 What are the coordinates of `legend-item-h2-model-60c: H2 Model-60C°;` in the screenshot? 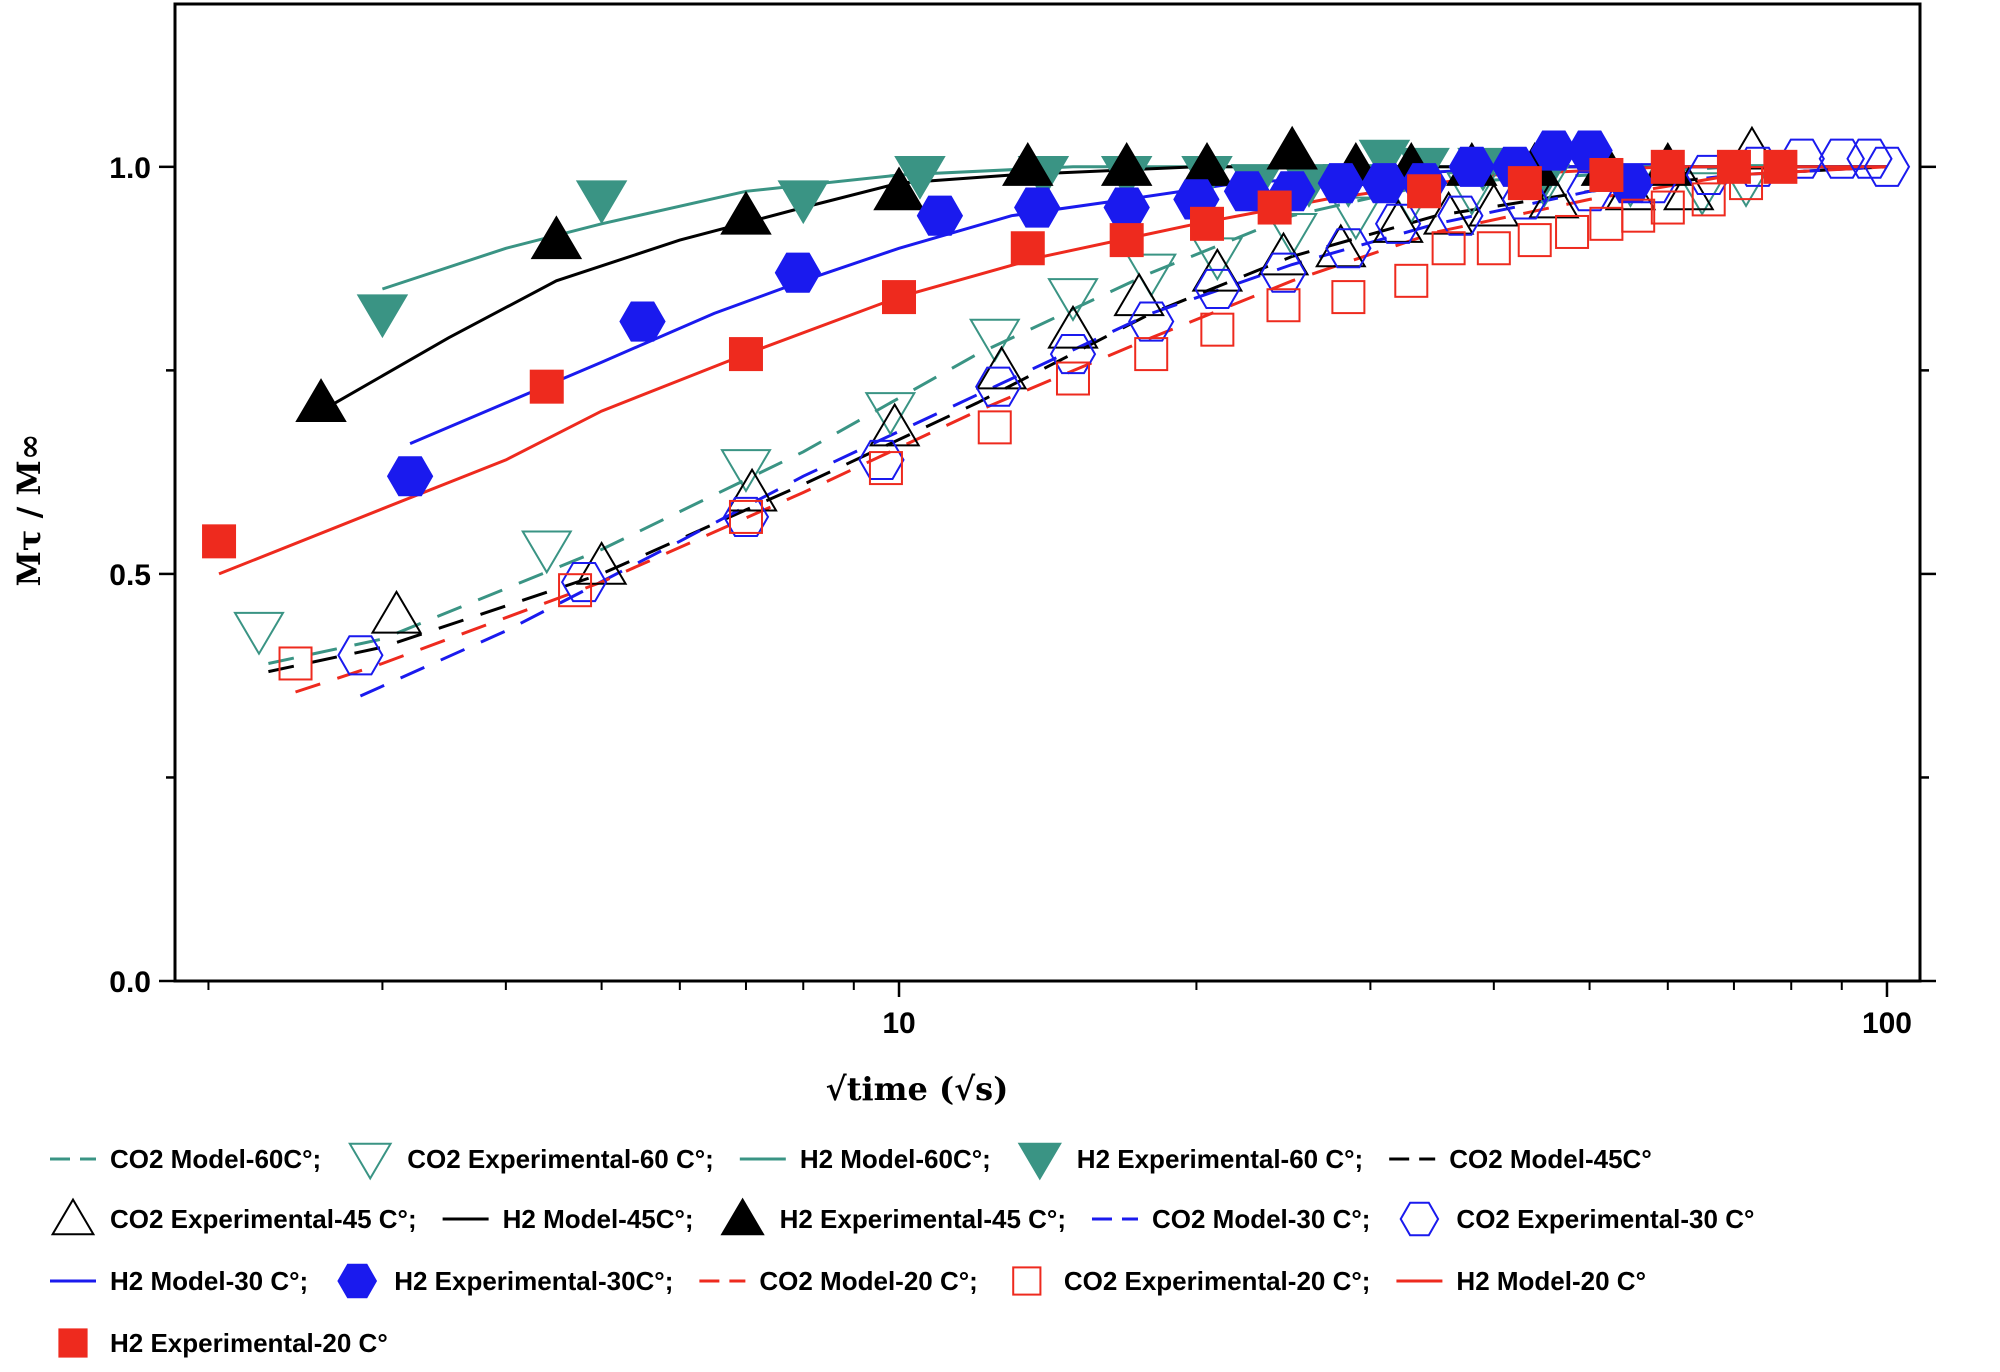 It's located at (865, 1159).